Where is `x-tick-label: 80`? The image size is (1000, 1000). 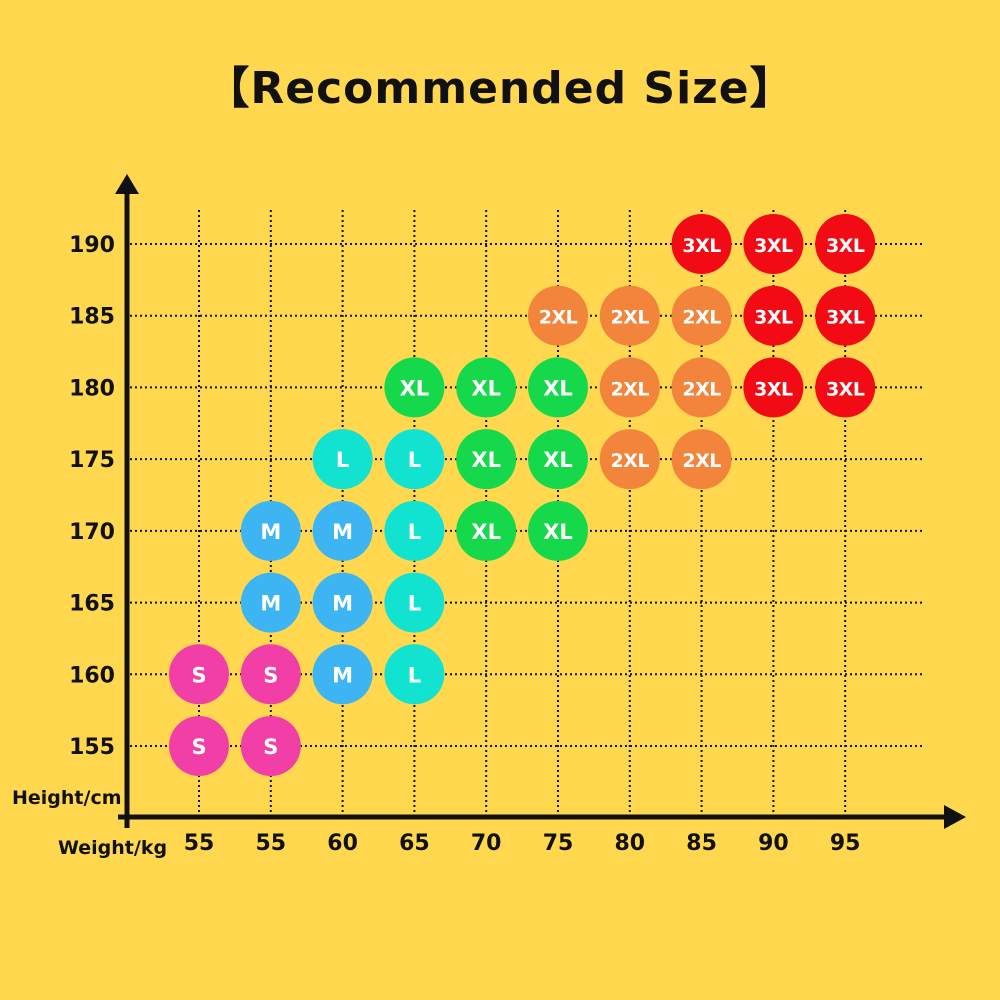 x-tick-label: 80 is located at coordinates (629, 843).